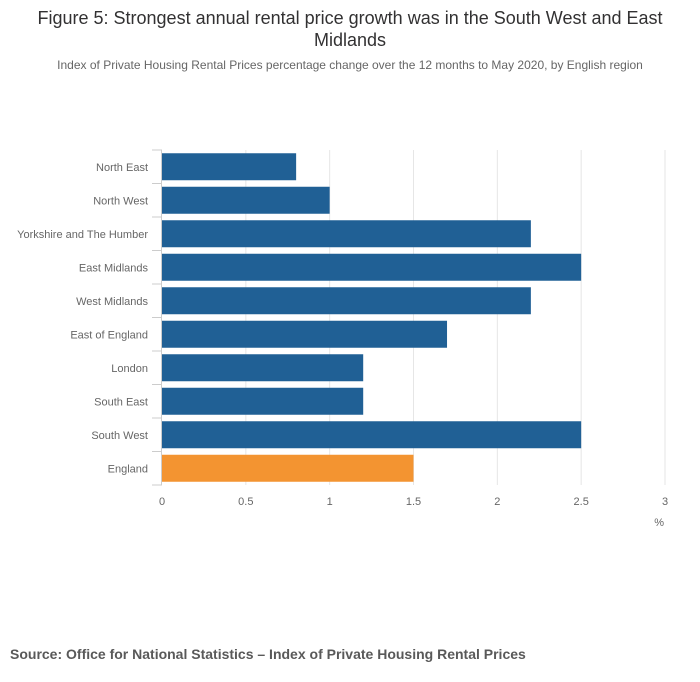  What do you see at coordinates (346, 301) in the screenshot?
I see `bar-west-midlands` at bounding box center [346, 301].